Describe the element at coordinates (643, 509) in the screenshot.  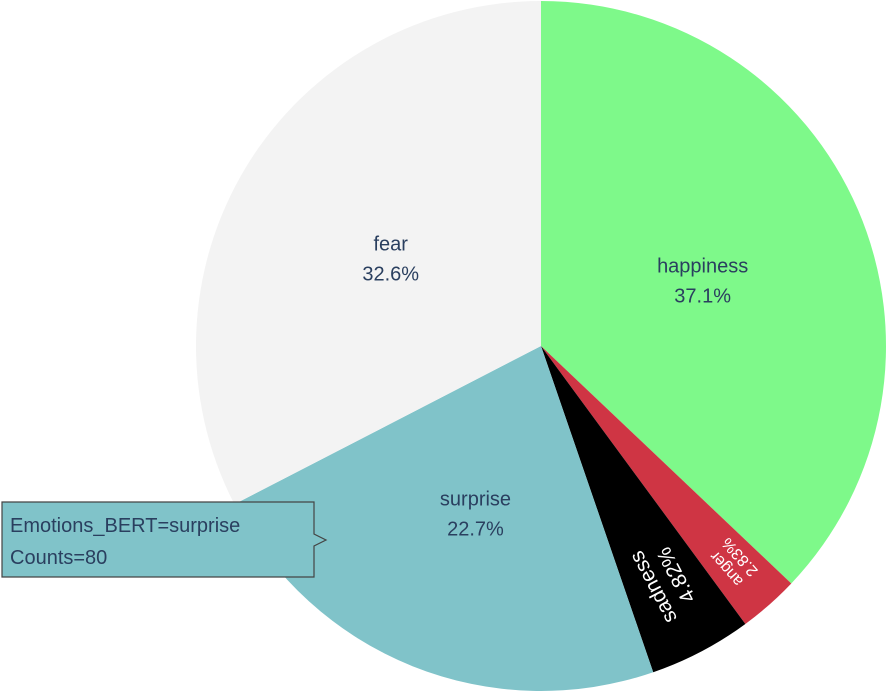
I see `pie-slice-sadness` at that location.